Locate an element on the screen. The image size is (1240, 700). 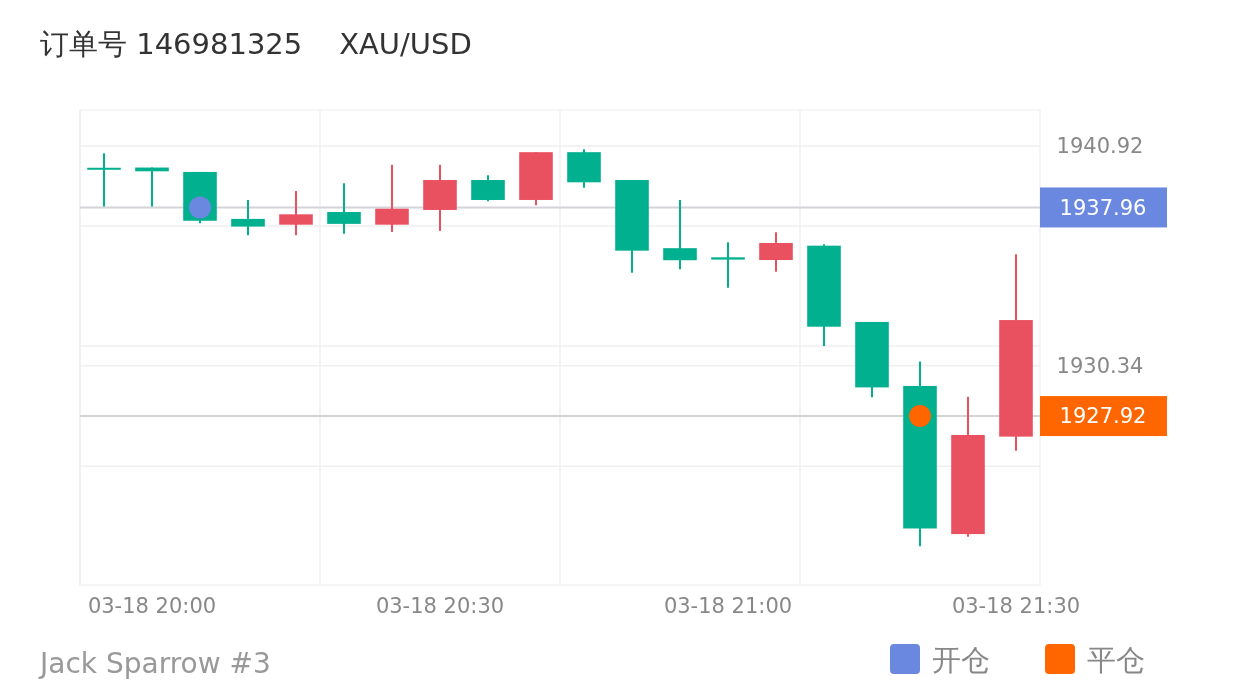
y-tick-label: 1930.34 is located at coordinates (1100, 366).